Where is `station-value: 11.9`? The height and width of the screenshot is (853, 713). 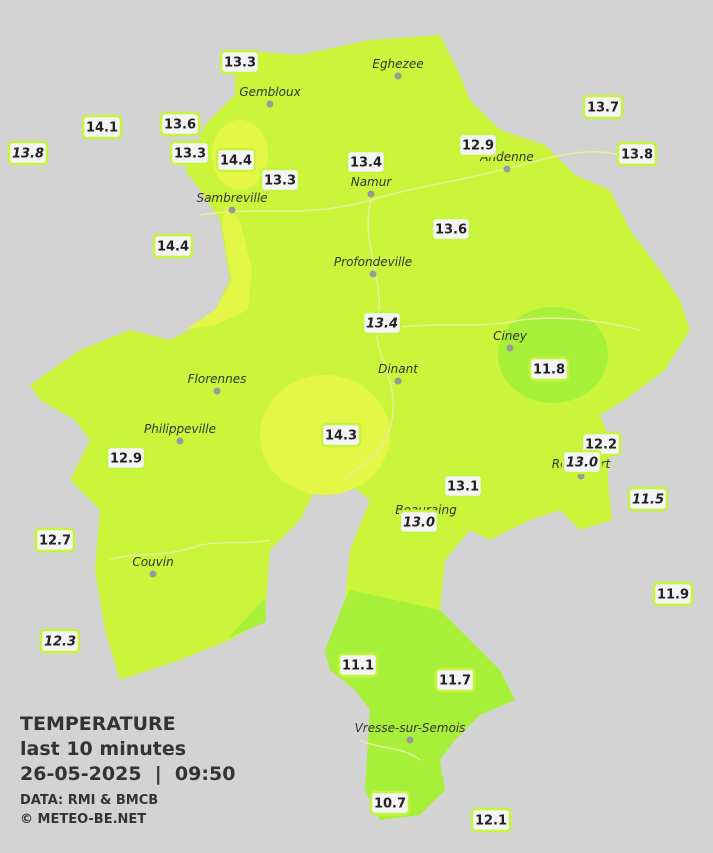
station-value: 11.9 is located at coordinates (673, 595).